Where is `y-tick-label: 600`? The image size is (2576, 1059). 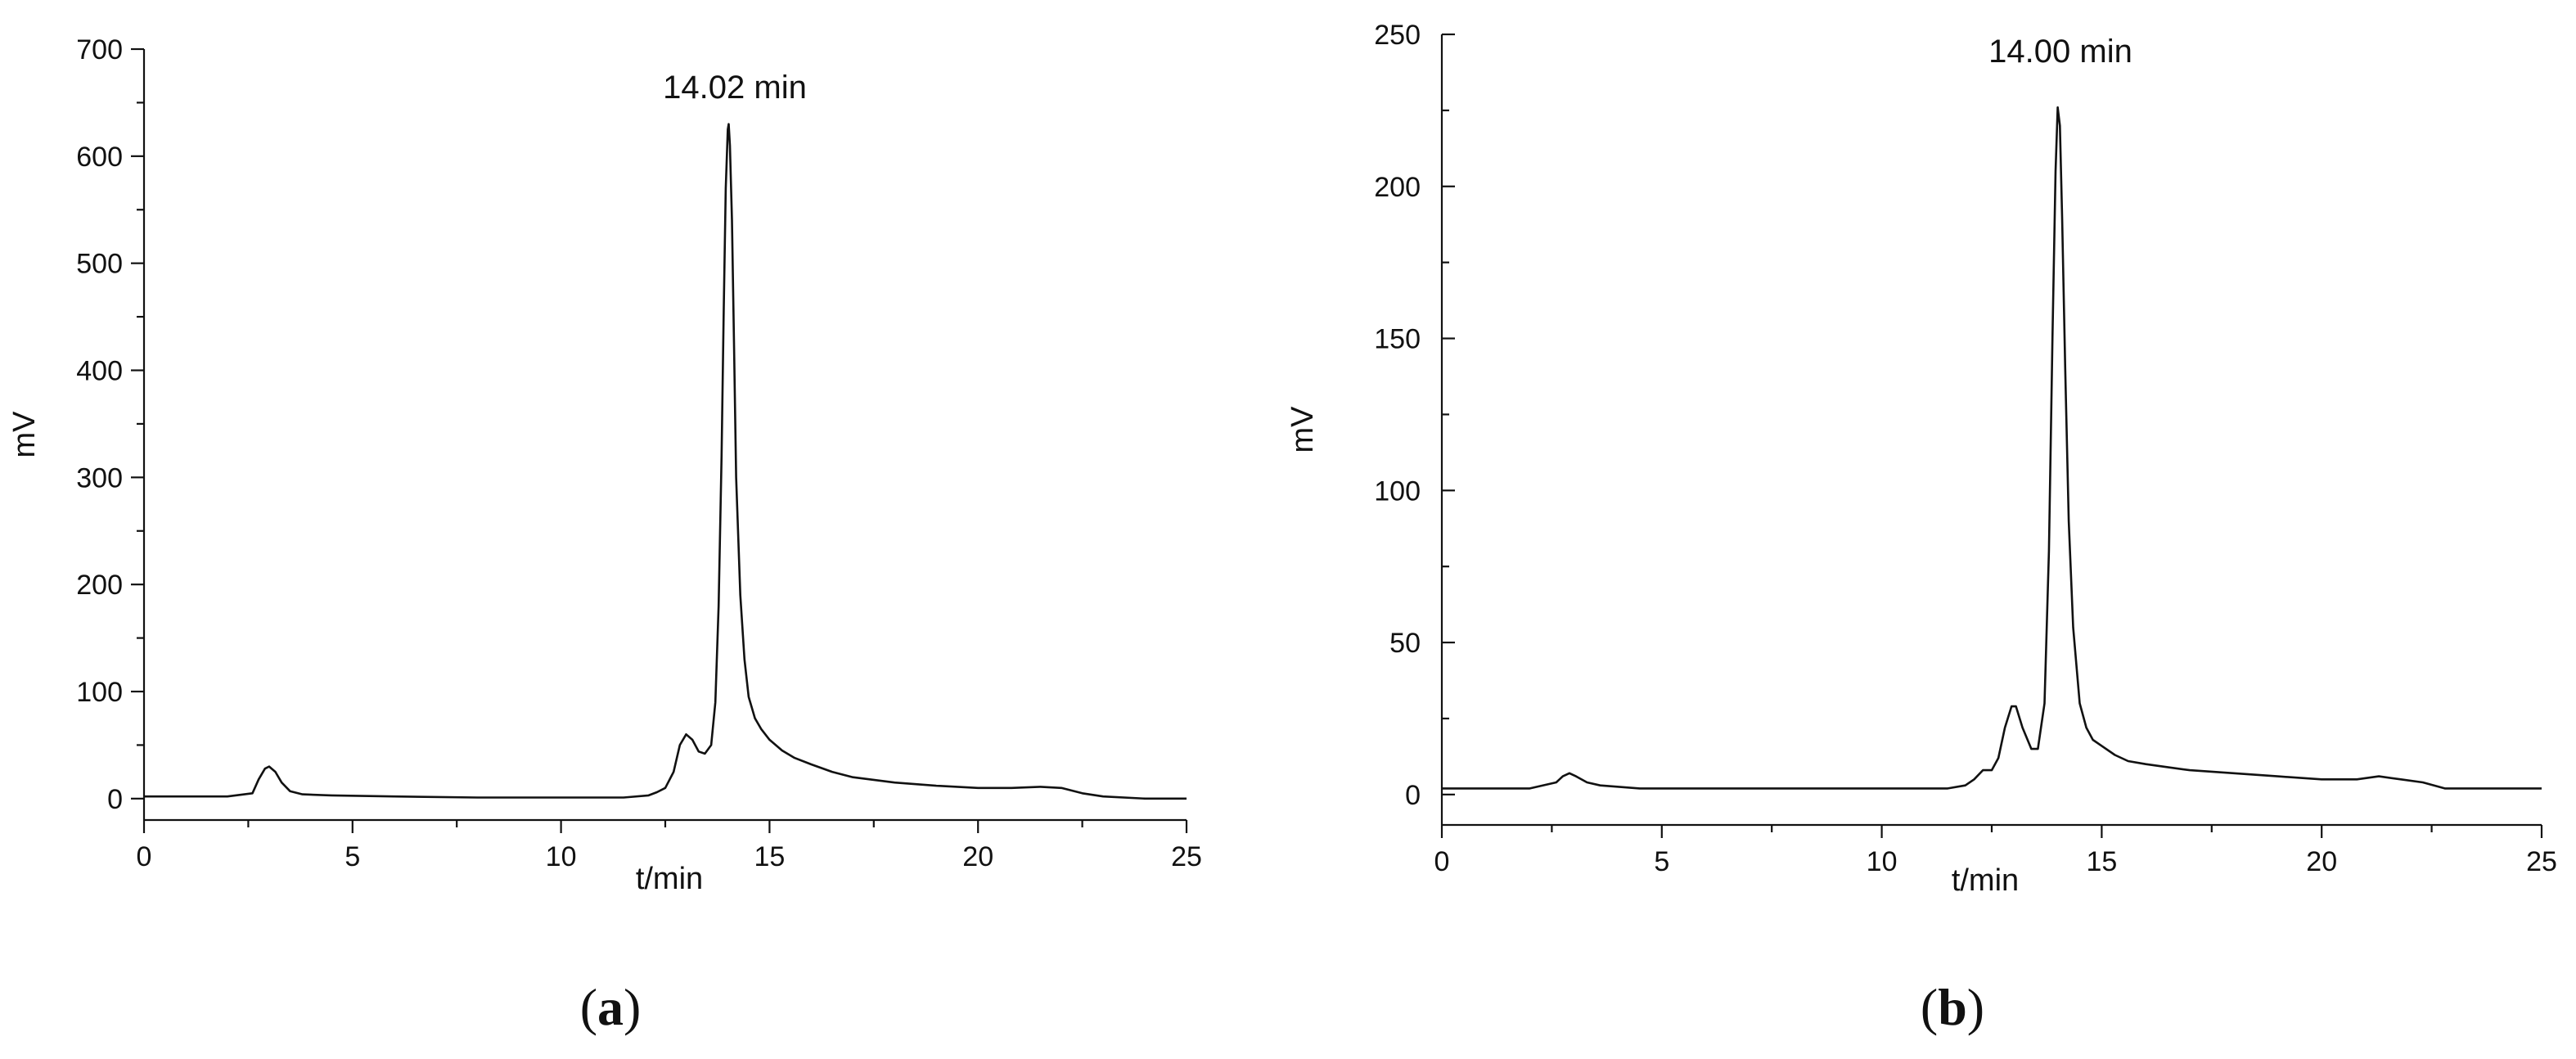
y-tick-label: 600 is located at coordinates (100, 158).